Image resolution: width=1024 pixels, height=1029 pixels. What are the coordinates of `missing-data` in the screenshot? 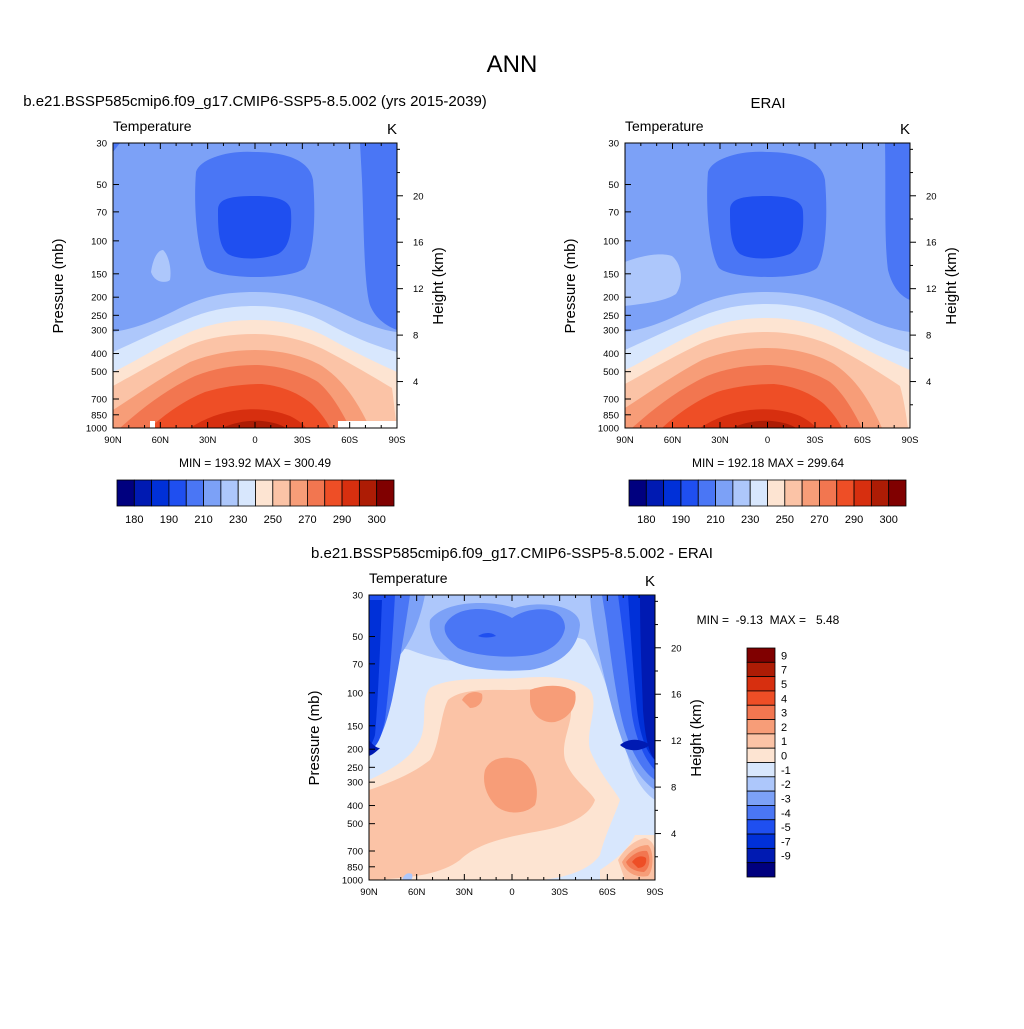 It's located at (152, 424).